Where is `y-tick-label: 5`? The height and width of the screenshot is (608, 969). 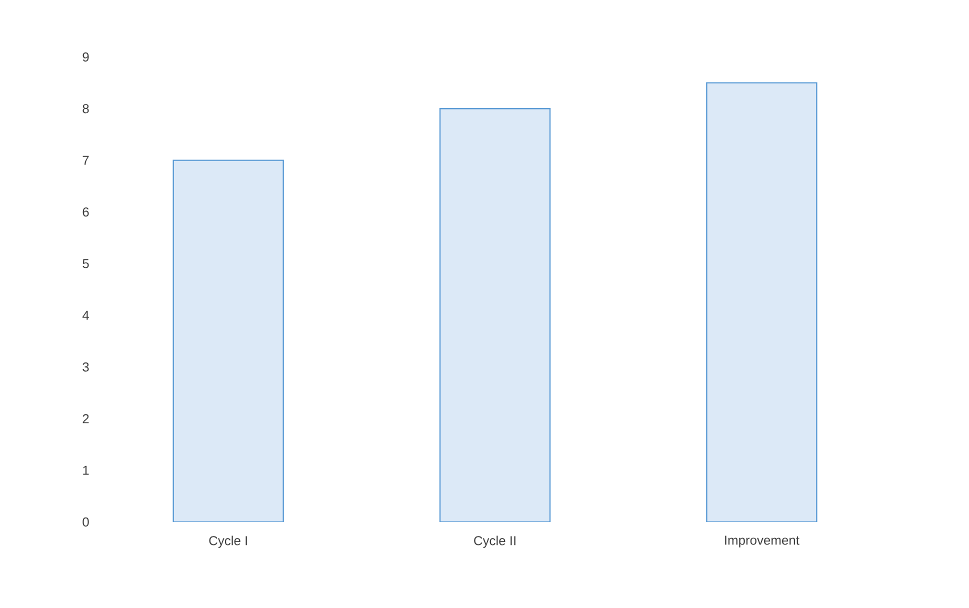 y-tick-label: 5 is located at coordinates (85, 263).